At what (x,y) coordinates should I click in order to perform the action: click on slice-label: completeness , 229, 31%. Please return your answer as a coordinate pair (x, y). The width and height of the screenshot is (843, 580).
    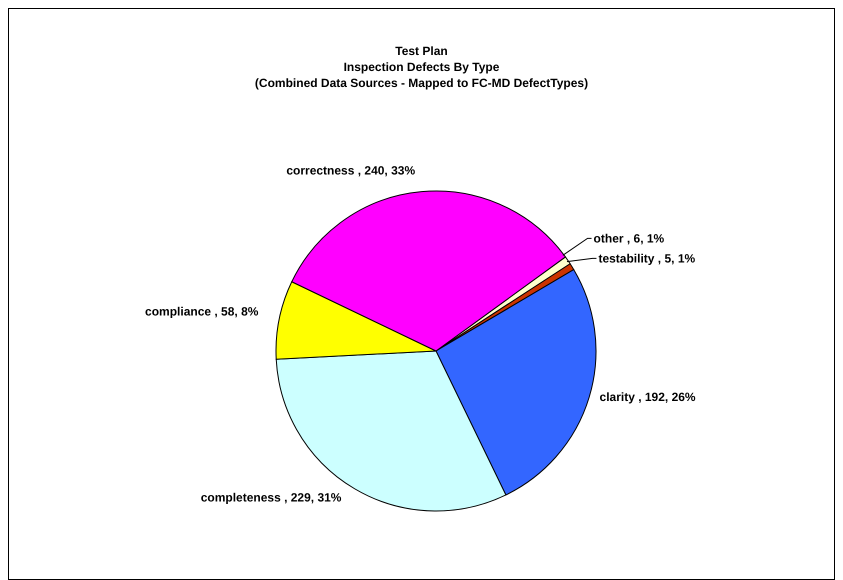
    Looking at the image, I should click on (271, 497).